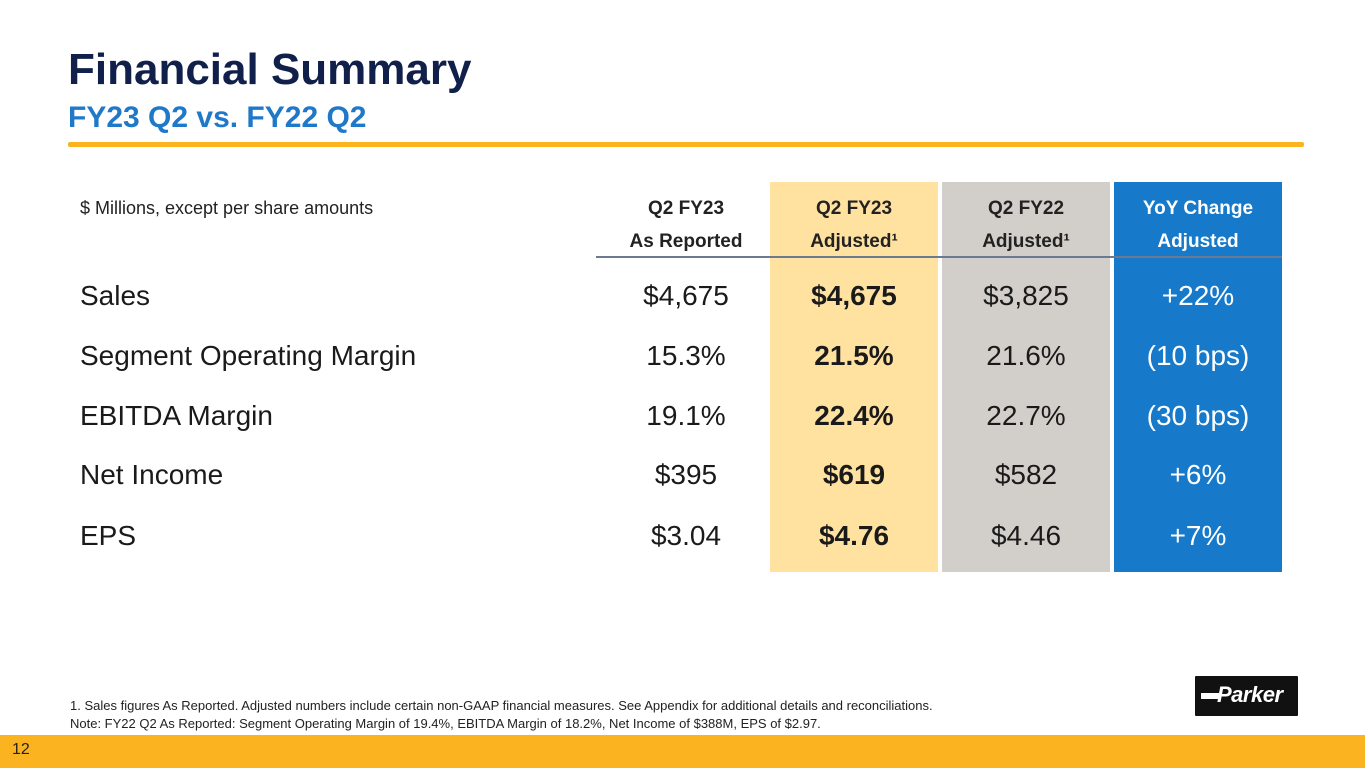 The image size is (1365, 768). Describe the element at coordinates (1198, 355) in the screenshot. I see `yoy-change-value: (10 bps)` at that location.